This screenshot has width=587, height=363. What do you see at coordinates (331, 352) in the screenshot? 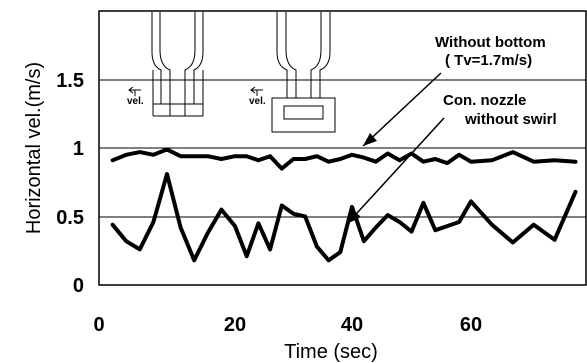
I see `x-axis-label: Time (sec)` at bounding box center [331, 352].